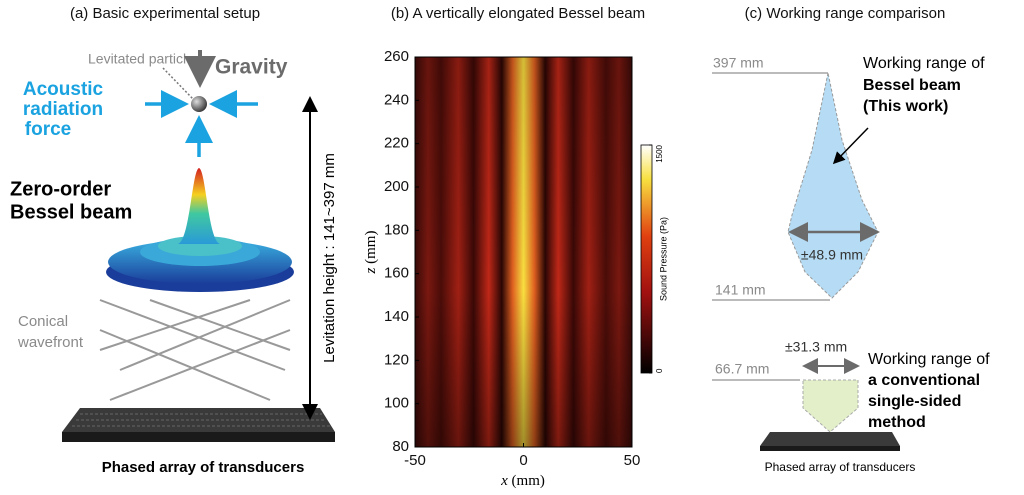  What do you see at coordinates (371, 270) in the screenshot?
I see `y-symbol: z` at bounding box center [371, 270].